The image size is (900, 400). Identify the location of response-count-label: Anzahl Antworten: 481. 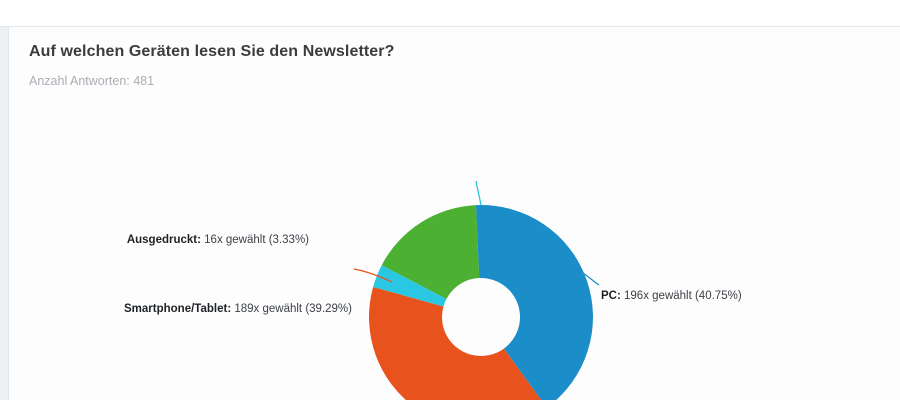
(92, 81).